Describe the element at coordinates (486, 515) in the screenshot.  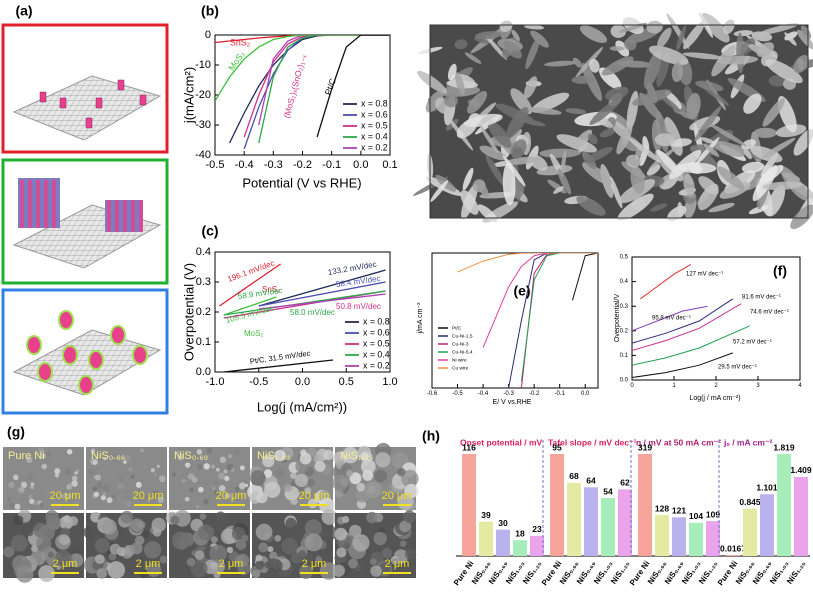
I see `value-label: 39` at that location.